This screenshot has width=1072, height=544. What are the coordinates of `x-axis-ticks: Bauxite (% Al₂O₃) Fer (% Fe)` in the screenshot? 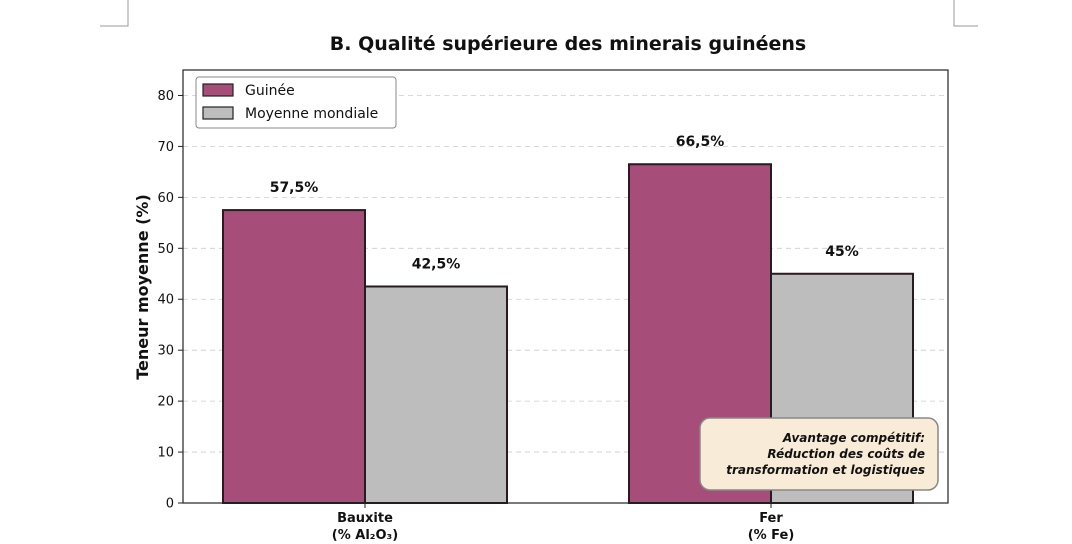 It's located at (563, 523).